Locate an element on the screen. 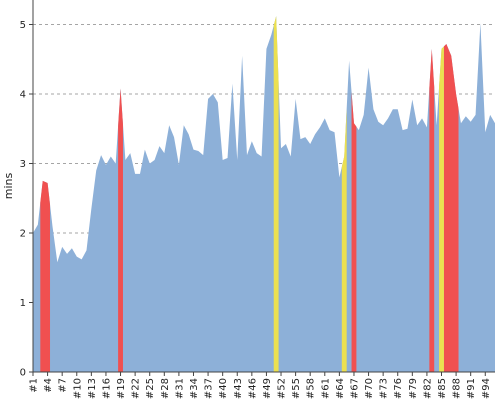  x-tick-label: #46 is located at coordinates (252, 388).